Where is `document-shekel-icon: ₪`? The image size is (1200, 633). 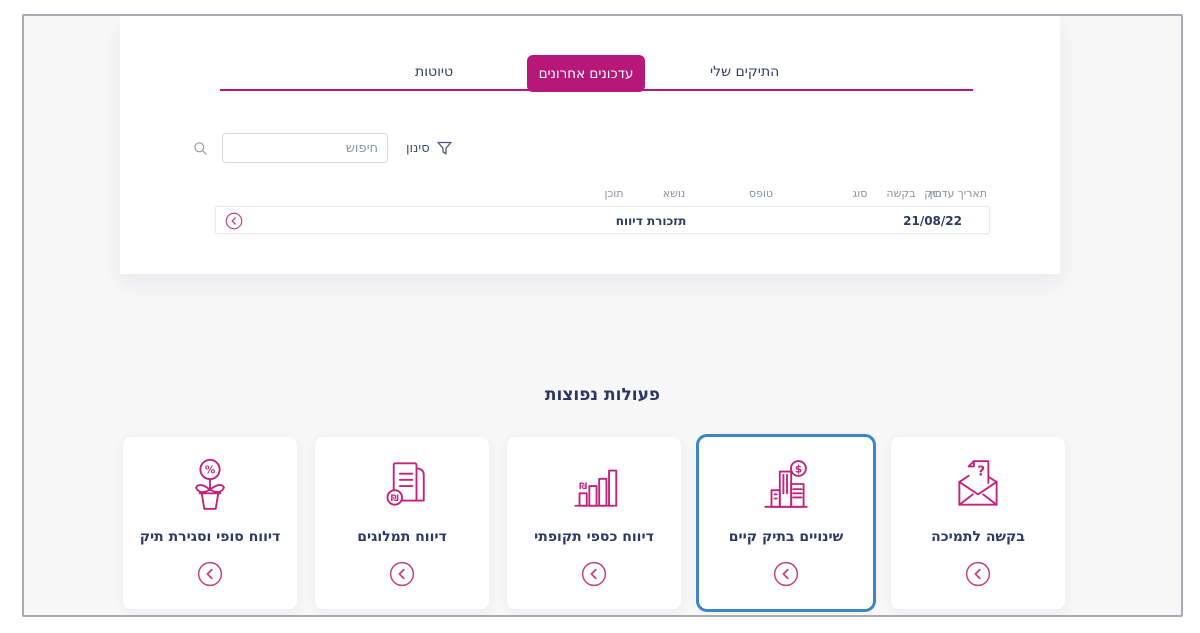
document-shekel-icon: ₪ is located at coordinates (402, 484).